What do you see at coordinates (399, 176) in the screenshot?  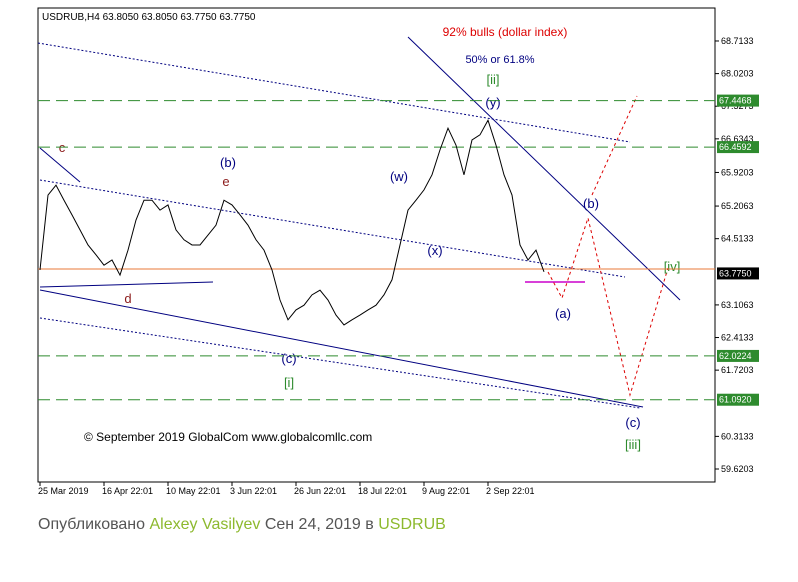 I see `annotation: (w)` at bounding box center [399, 176].